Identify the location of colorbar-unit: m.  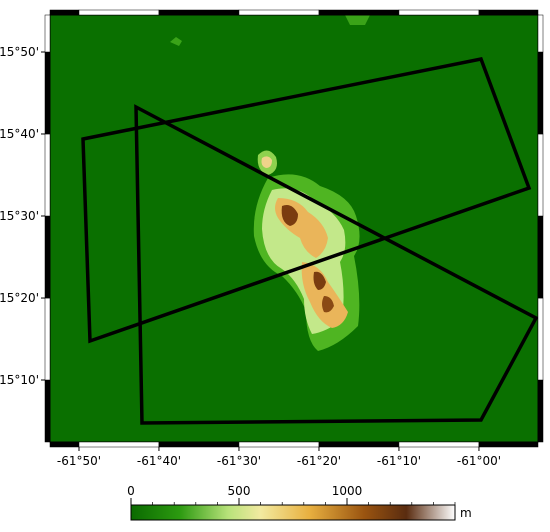
(466, 513).